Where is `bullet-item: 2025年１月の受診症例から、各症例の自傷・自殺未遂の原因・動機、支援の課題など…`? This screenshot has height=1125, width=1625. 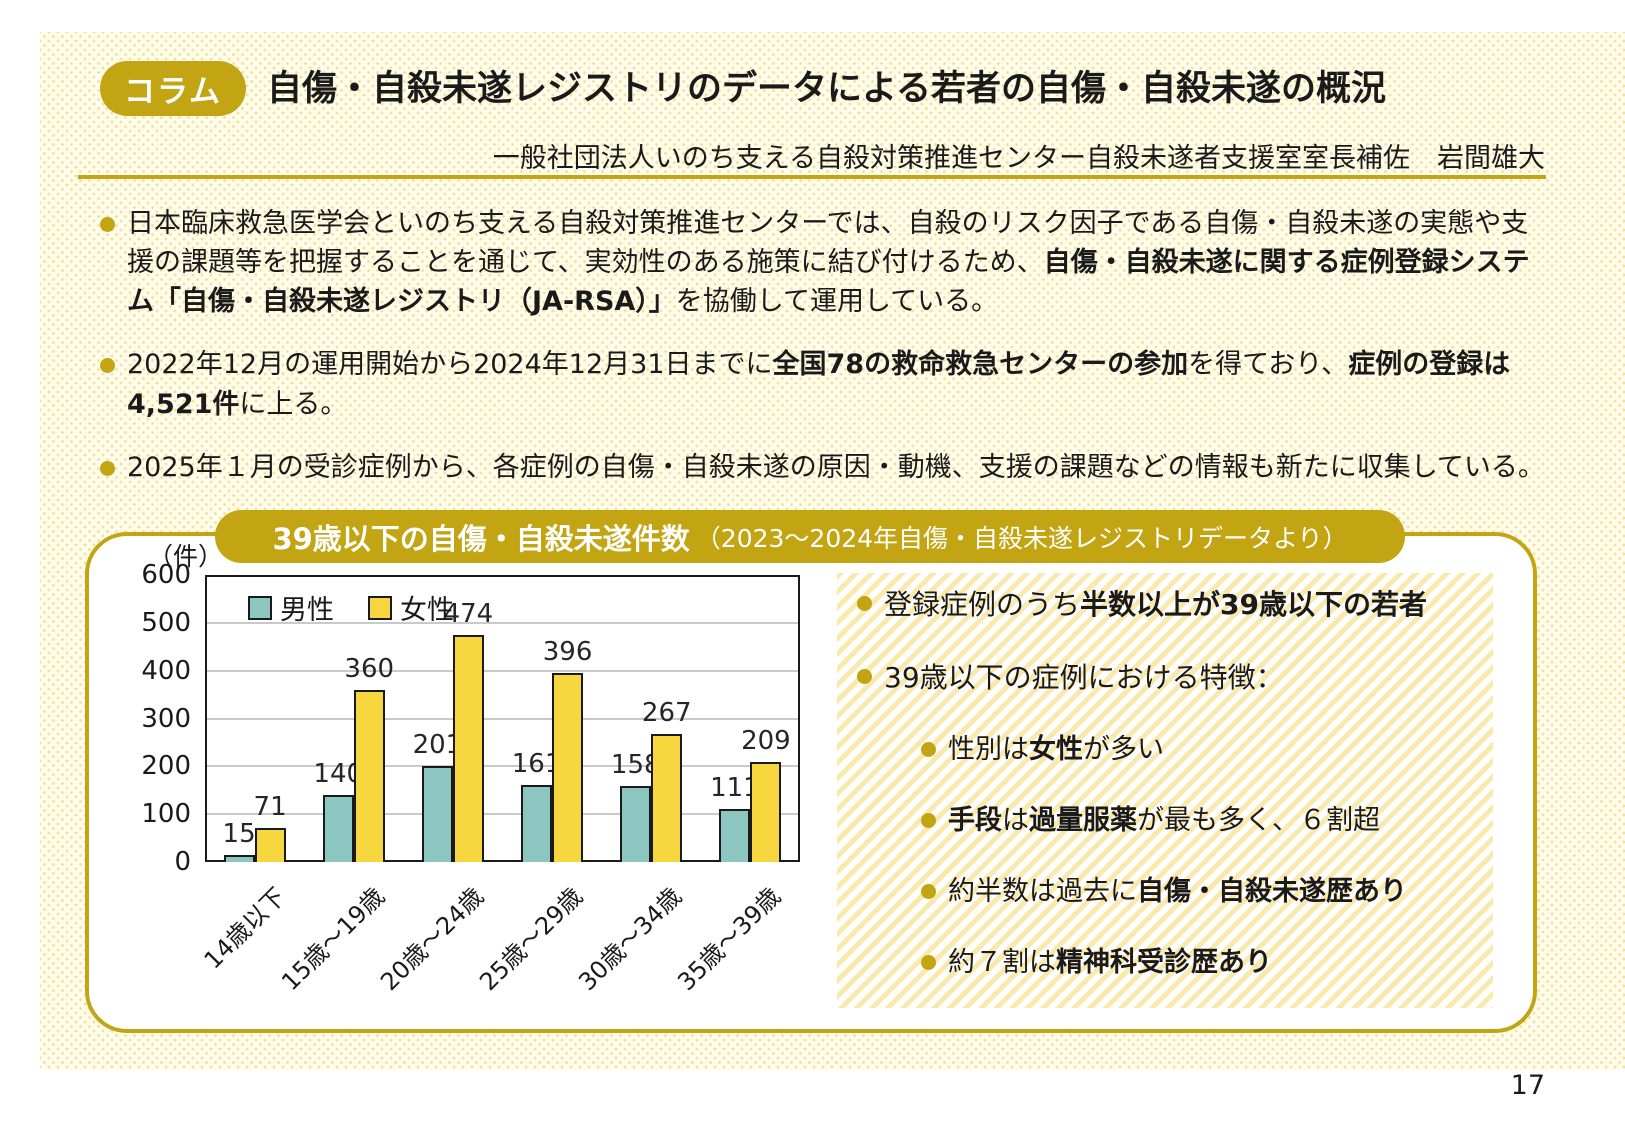
bullet-item: 2025年１月の受診症例から、各症例の自傷・自殺未遂の原因・動機、支援の課題など… is located at coordinates (825, 467).